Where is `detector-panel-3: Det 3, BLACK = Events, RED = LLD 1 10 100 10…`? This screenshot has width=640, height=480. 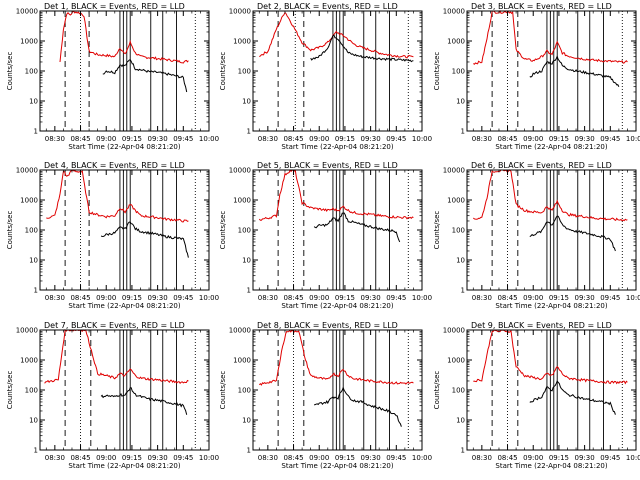 detector-panel-3: Det 3, BLACK = Events, RED = LLD 1 10 100 10… is located at coordinates (536, 76).